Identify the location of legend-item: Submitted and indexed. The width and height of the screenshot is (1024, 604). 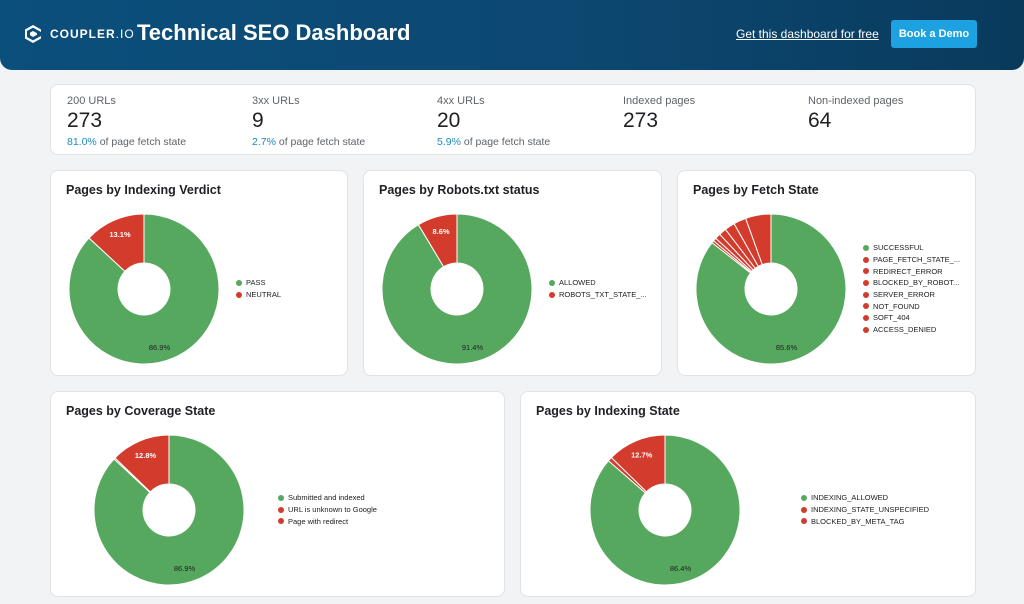
(327, 498).